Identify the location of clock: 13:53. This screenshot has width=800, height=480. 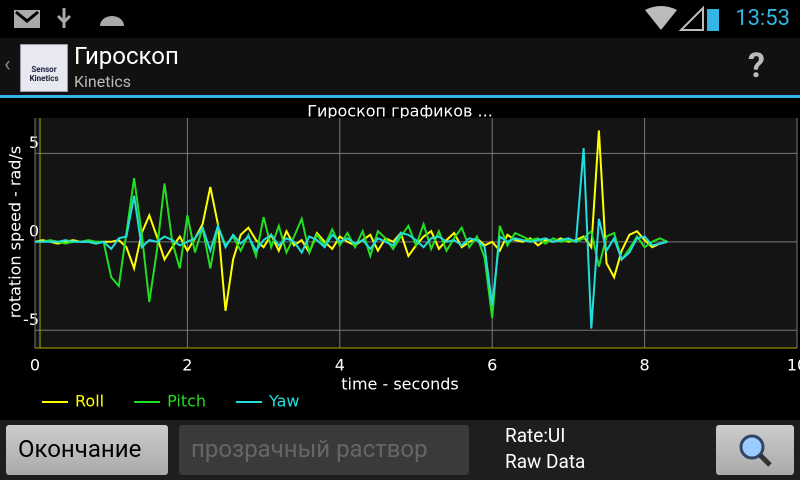
(762, 18).